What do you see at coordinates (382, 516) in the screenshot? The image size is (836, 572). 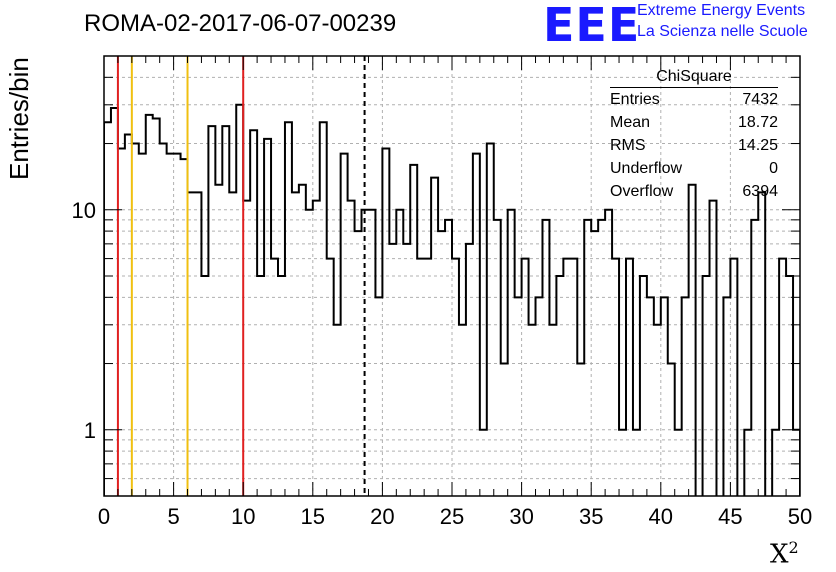 I see `x-tick-label: 20` at bounding box center [382, 516].